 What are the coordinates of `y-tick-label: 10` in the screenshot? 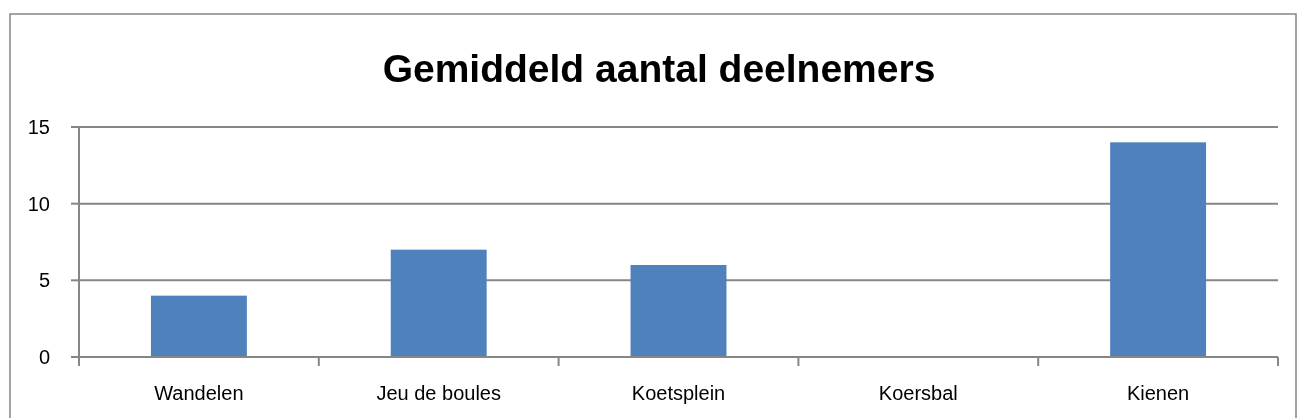 It's located at (38, 203).